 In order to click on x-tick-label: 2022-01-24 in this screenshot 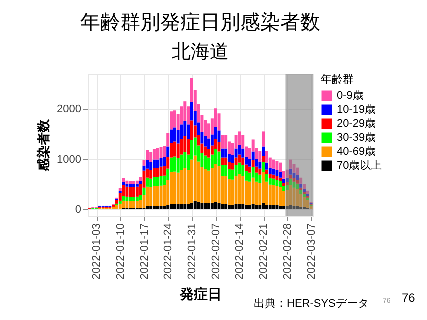, I will do `click(168, 252)`.